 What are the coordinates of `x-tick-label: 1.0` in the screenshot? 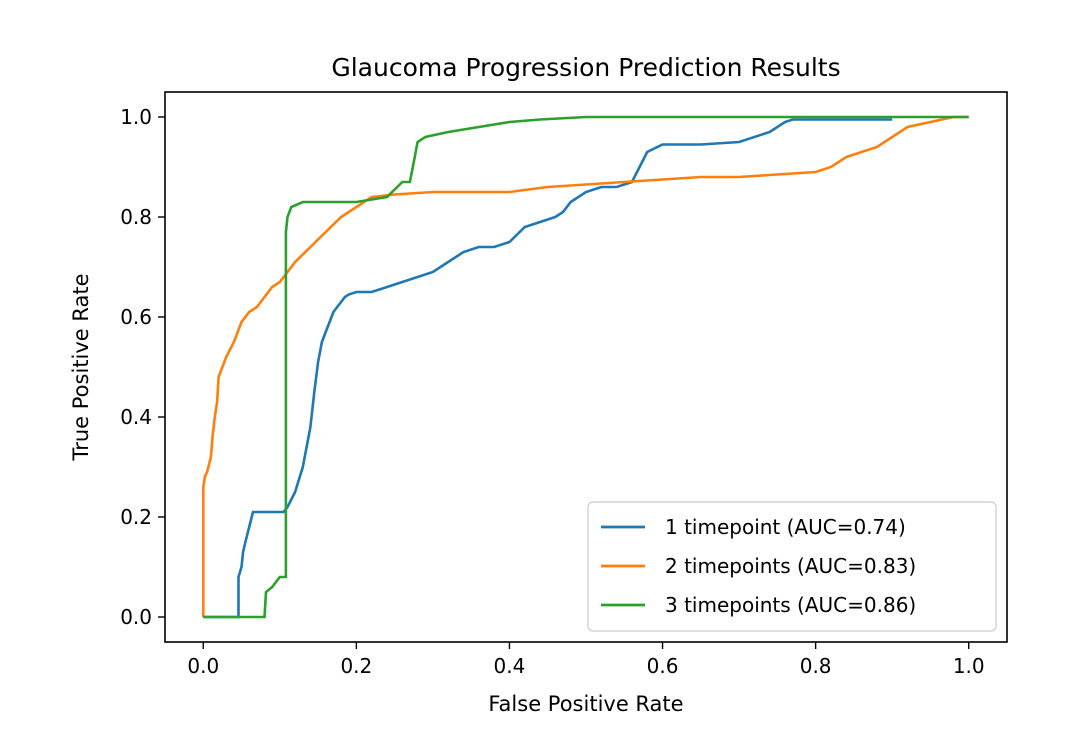 It's located at (969, 666).